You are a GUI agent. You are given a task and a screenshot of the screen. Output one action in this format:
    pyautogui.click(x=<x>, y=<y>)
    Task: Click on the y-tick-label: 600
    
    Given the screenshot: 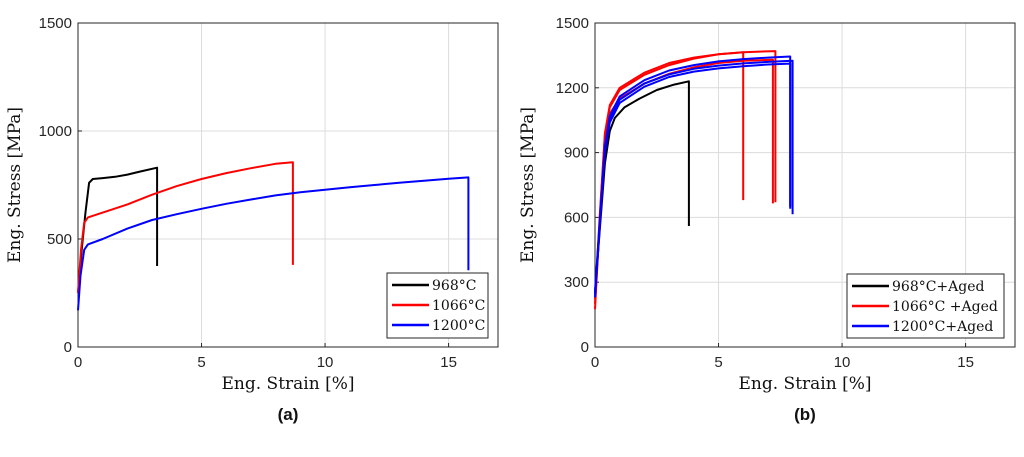 What is the action you would take?
    pyautogui.click(x=576, y=217)
    